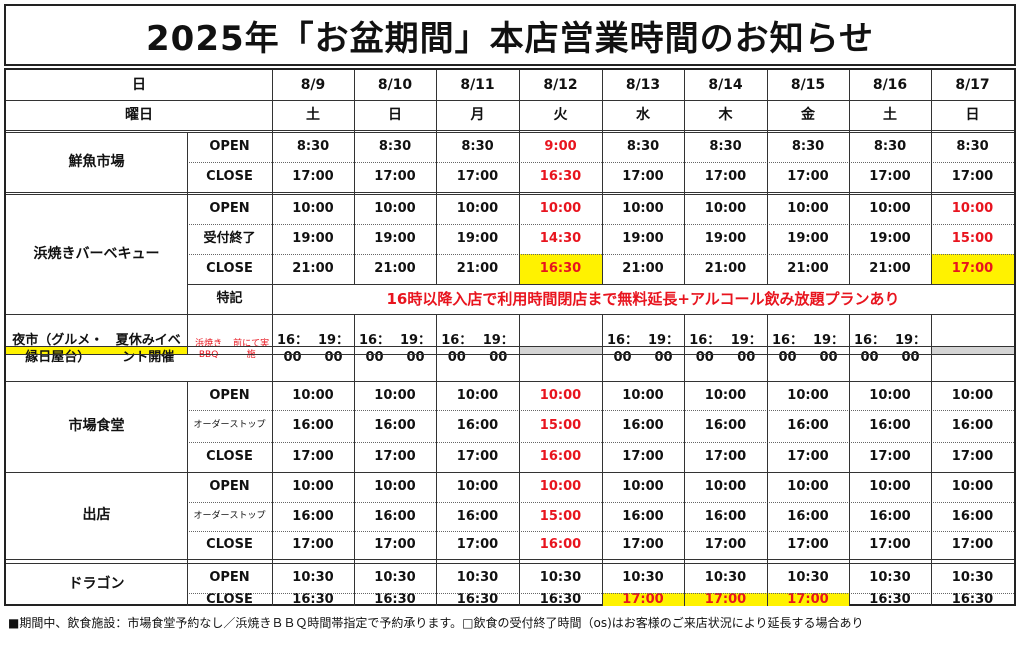 The height and width of the screenshot is (645, 1024). I want to click on header-date: 8/13, so click(643, 84).